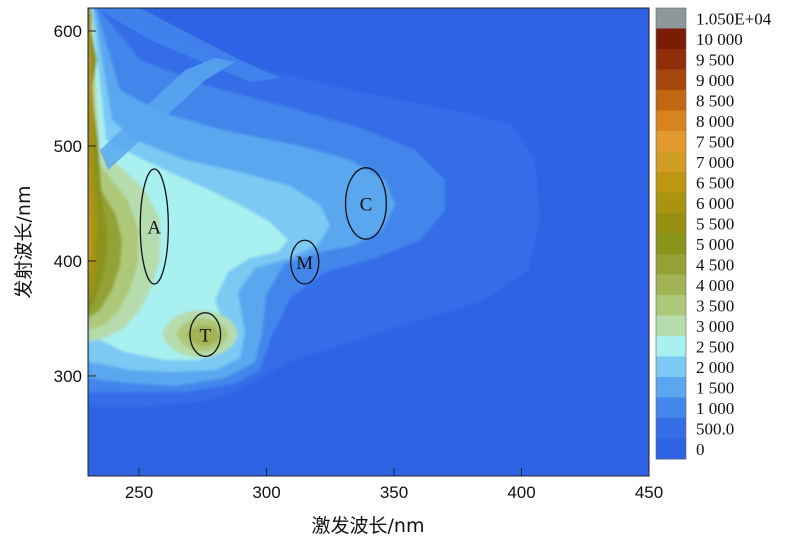  I want to click on peak-annotations: A T M C, so click(263, 262).